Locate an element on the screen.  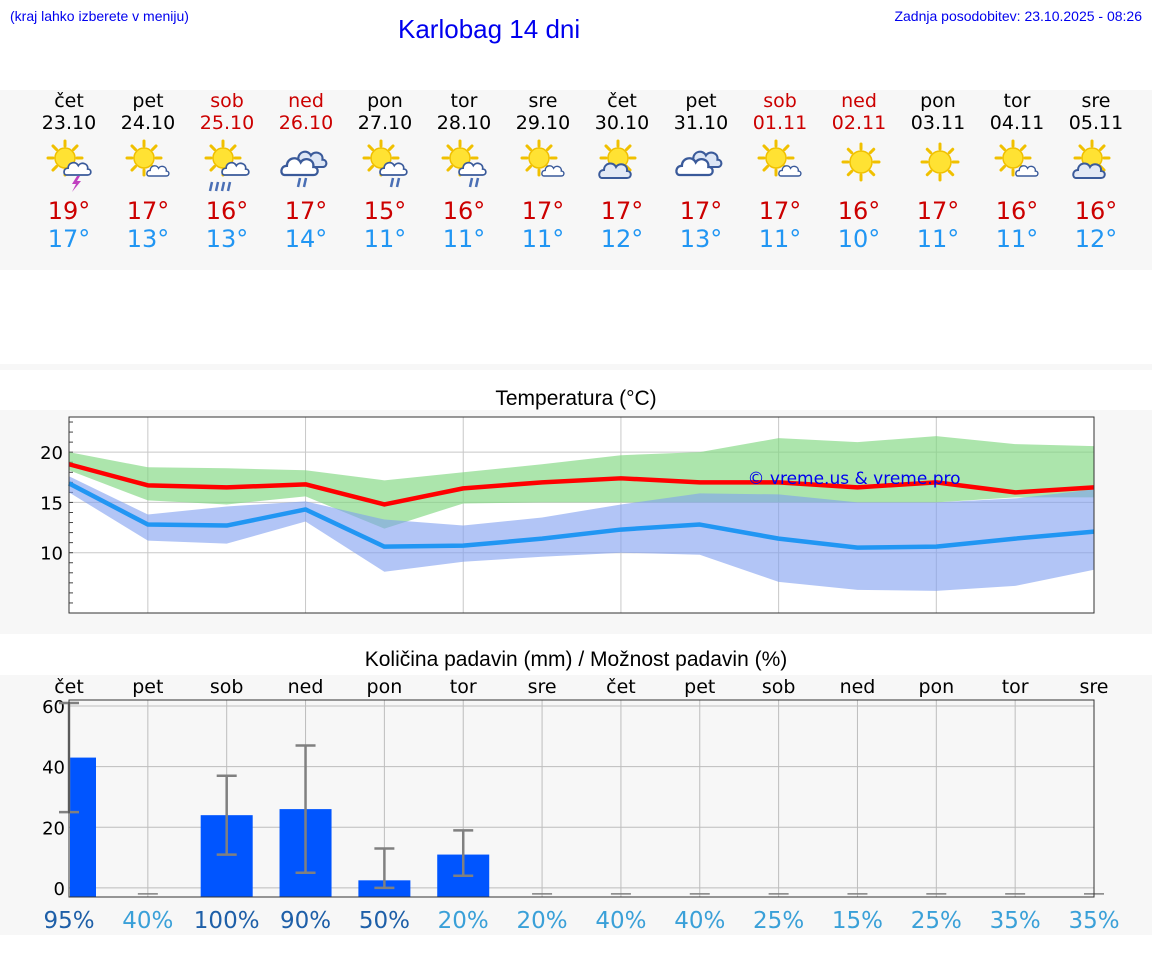
forecast-day: ned 02.11 16° 10° is located at coordinates (859, 171).